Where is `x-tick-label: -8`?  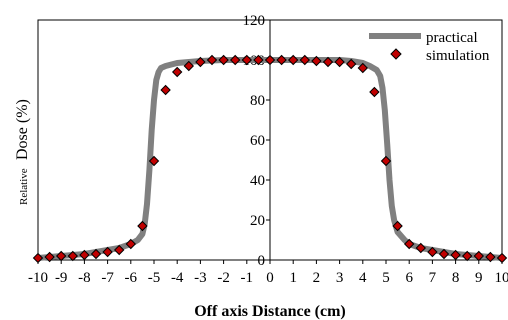
x-tick-label: -8 is located at coordinates (84, 278).